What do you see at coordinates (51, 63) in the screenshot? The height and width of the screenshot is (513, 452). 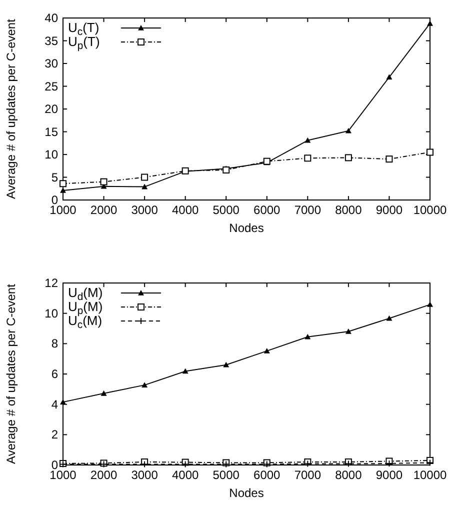 I see `y-tick-label: 30` at bounding box center [51, 63].